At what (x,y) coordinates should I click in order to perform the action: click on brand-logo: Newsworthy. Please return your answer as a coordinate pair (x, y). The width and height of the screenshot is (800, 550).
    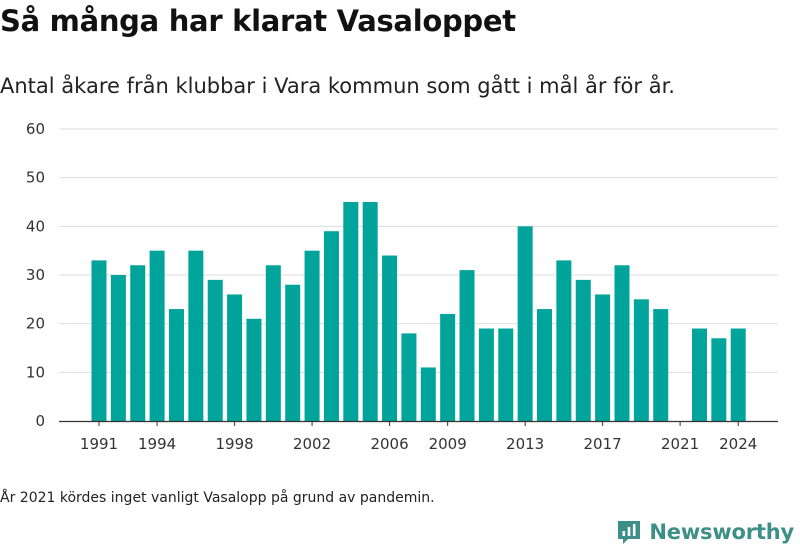
    Looking at the image, I should click on (704, 532).